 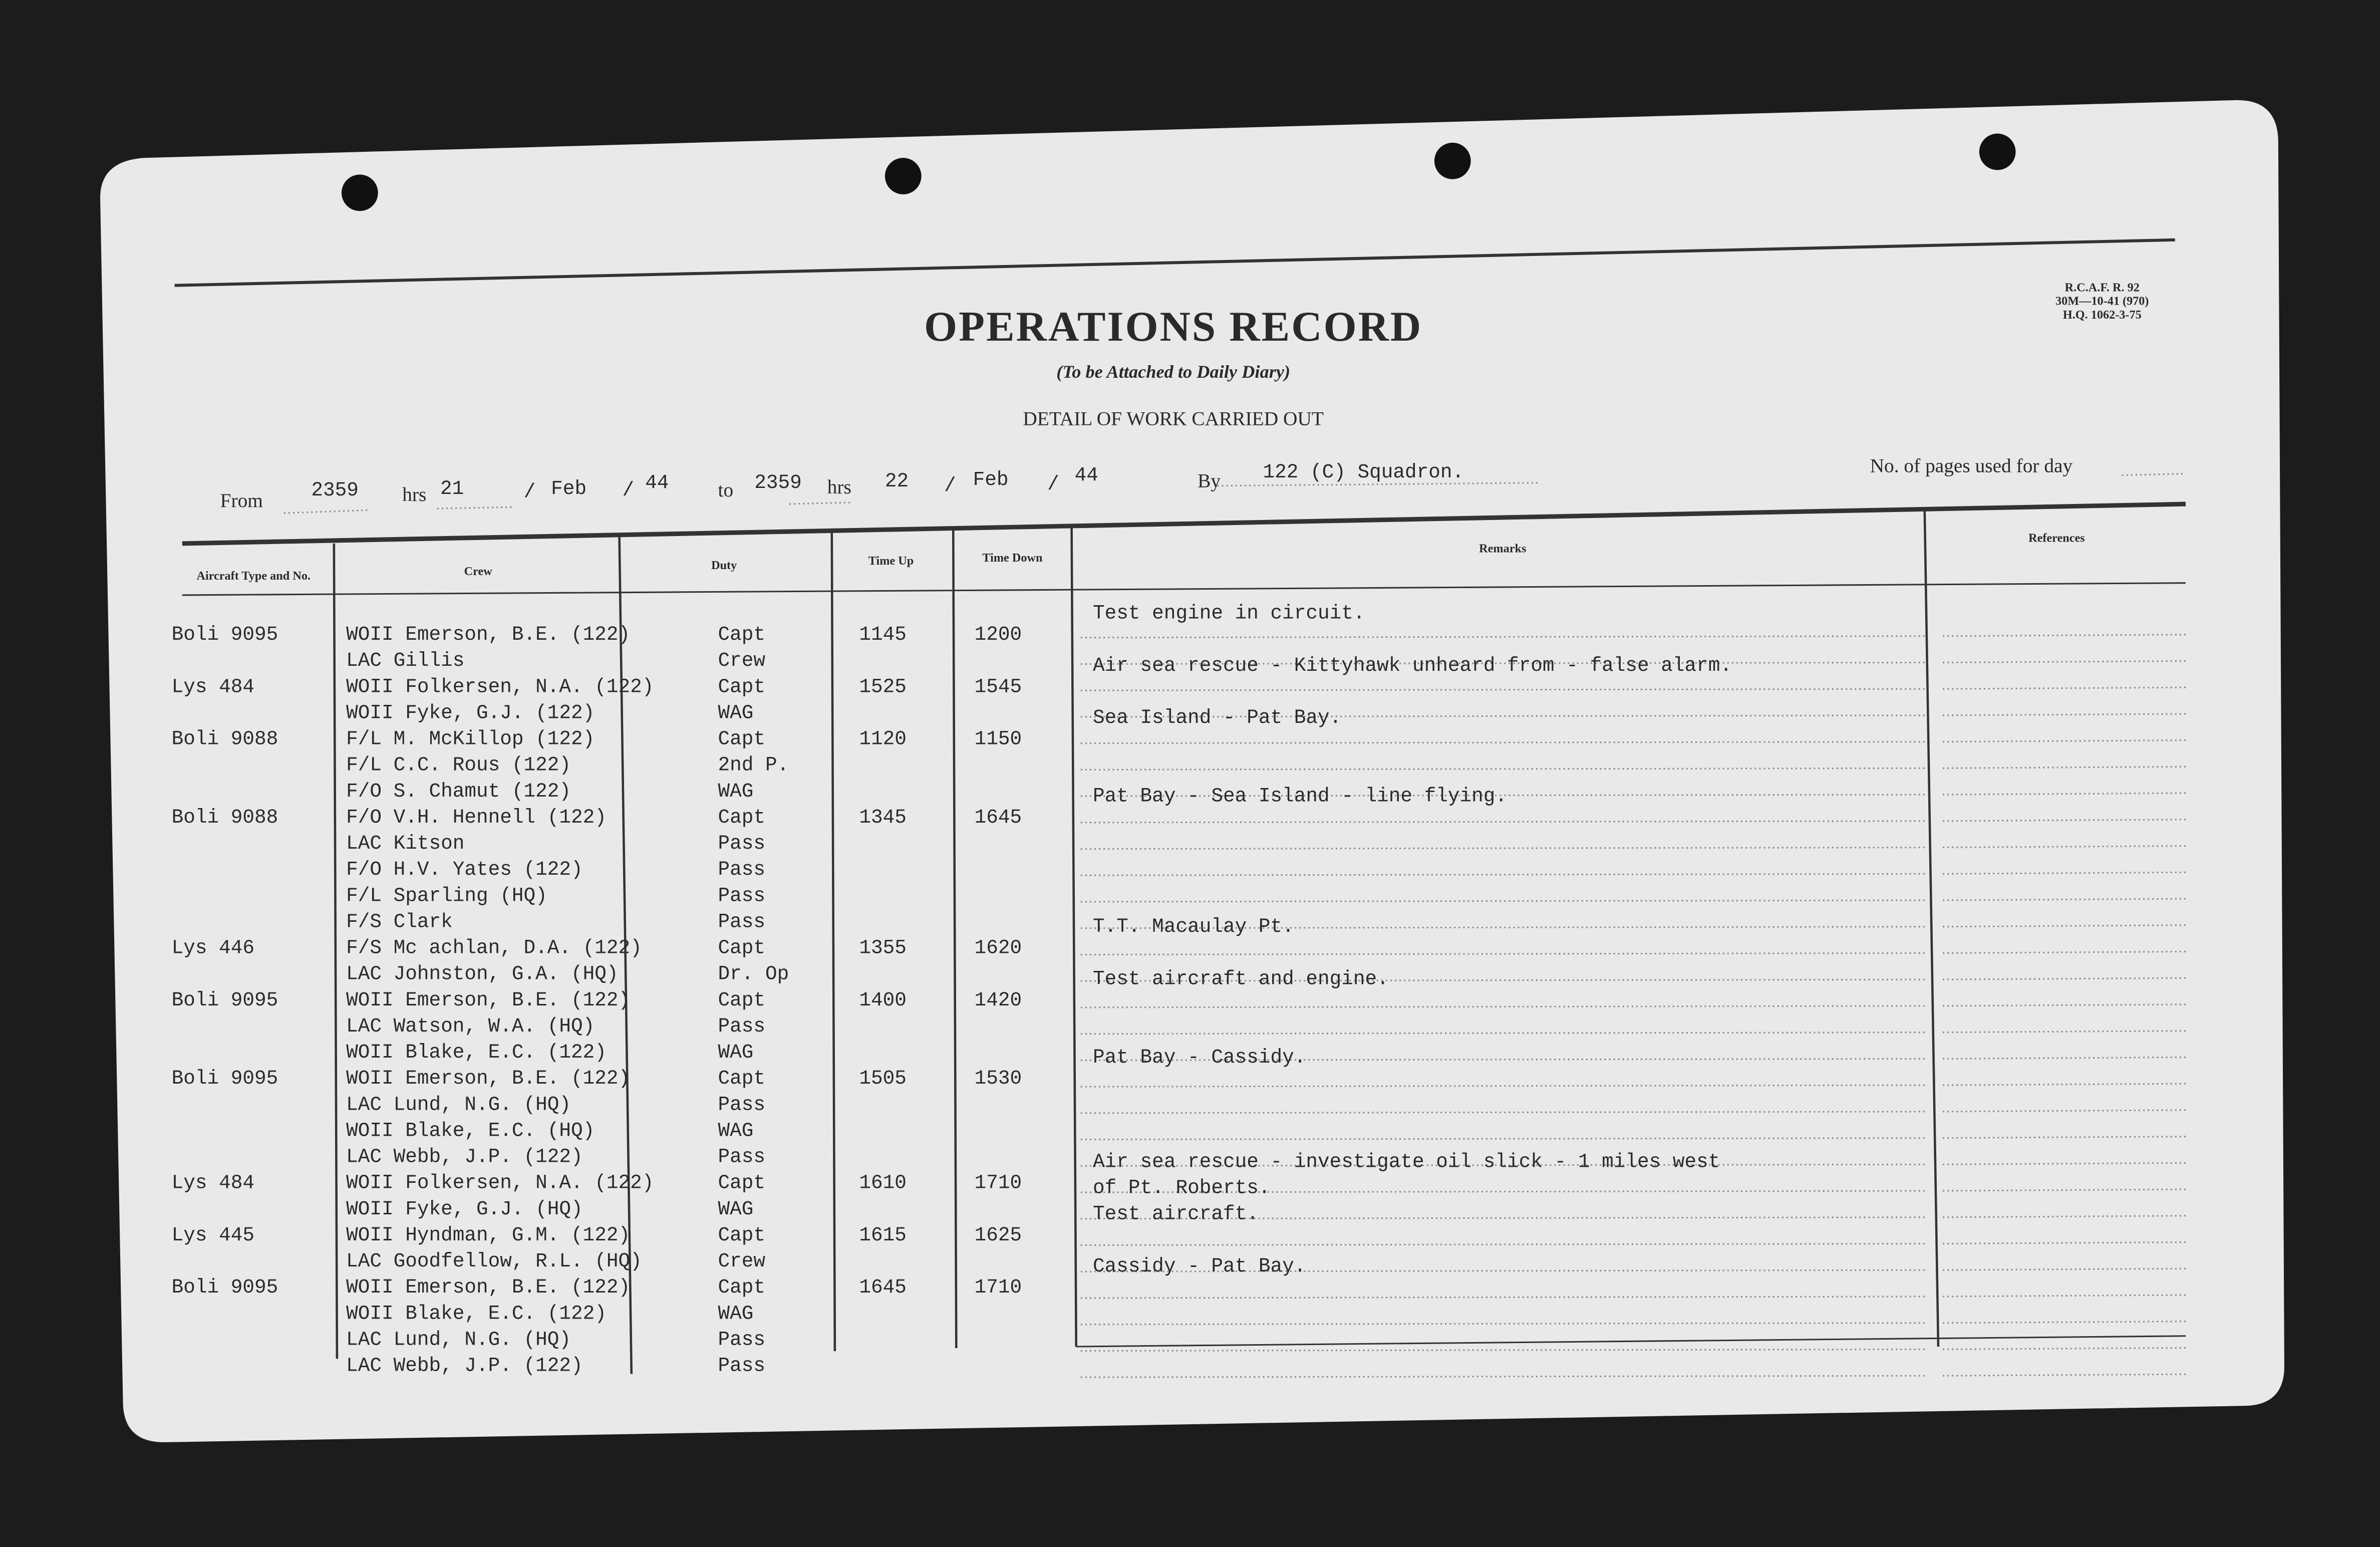 I want to click on cell-up: 1525, so click(x=883, y=687).